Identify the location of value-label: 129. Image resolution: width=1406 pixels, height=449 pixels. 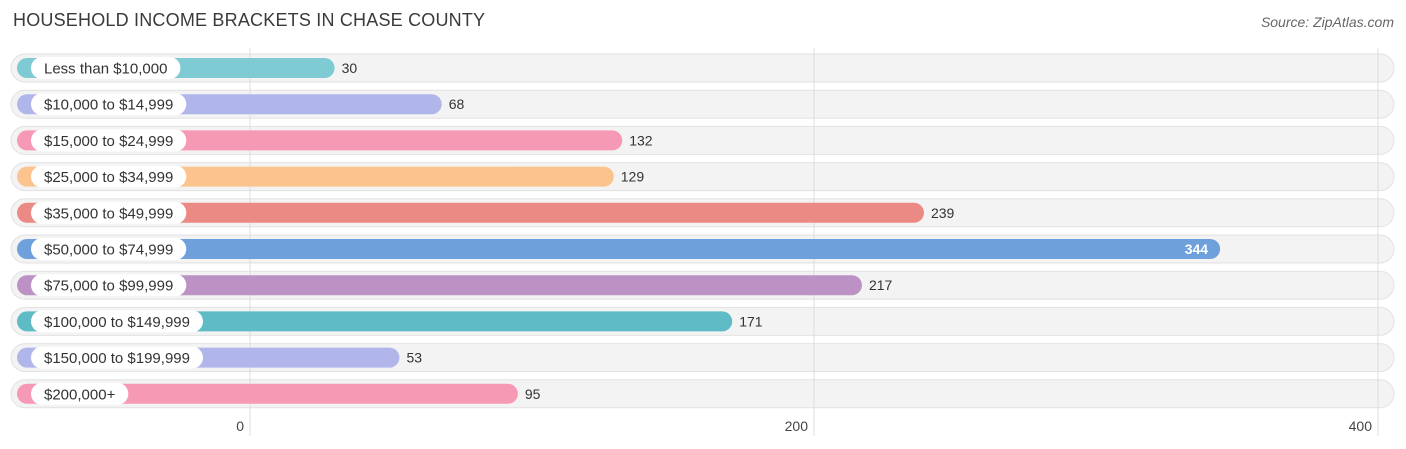
(633, 177).